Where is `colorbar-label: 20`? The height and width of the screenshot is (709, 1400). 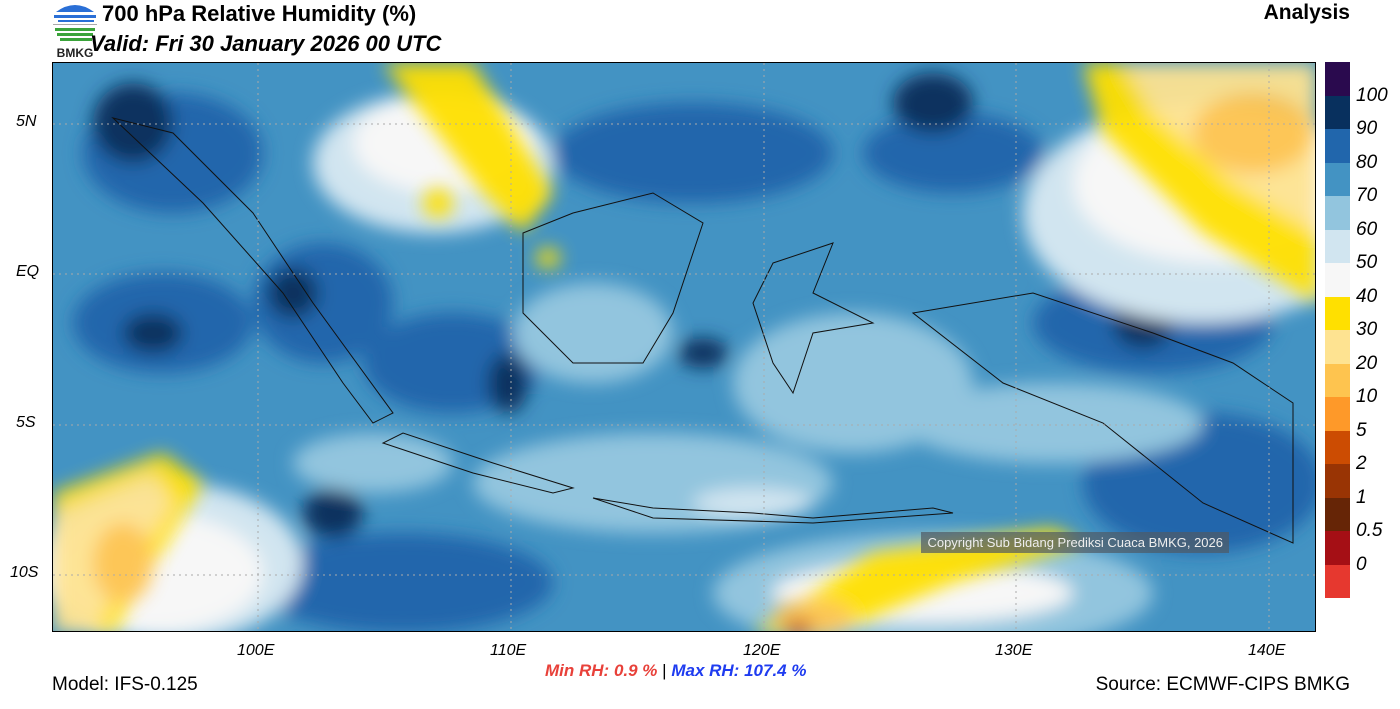 colorbar-label: 20 is located at coordinates (1367, 363).